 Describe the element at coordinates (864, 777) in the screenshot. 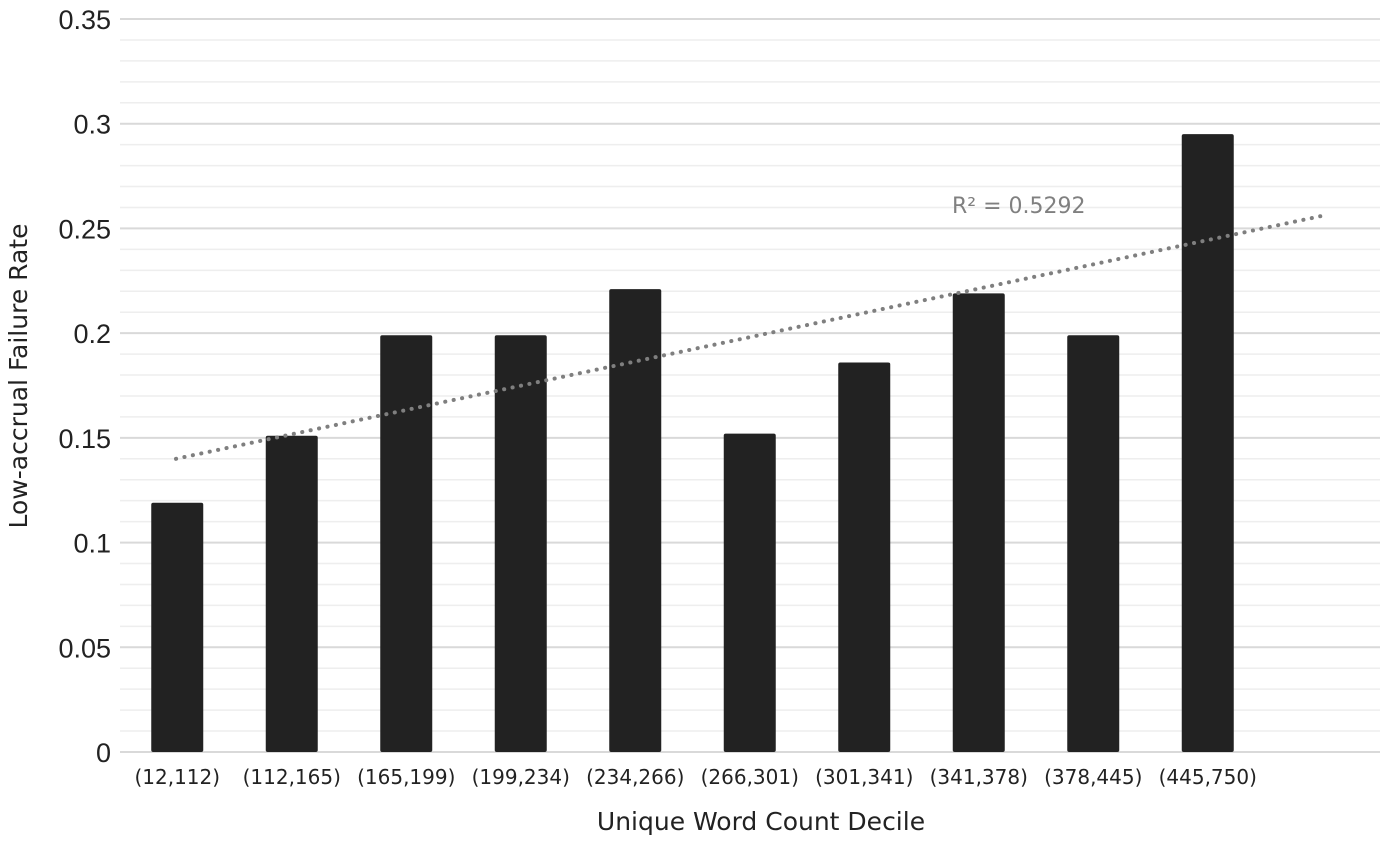

I see `x-tick-label: (301,341)` at that location.